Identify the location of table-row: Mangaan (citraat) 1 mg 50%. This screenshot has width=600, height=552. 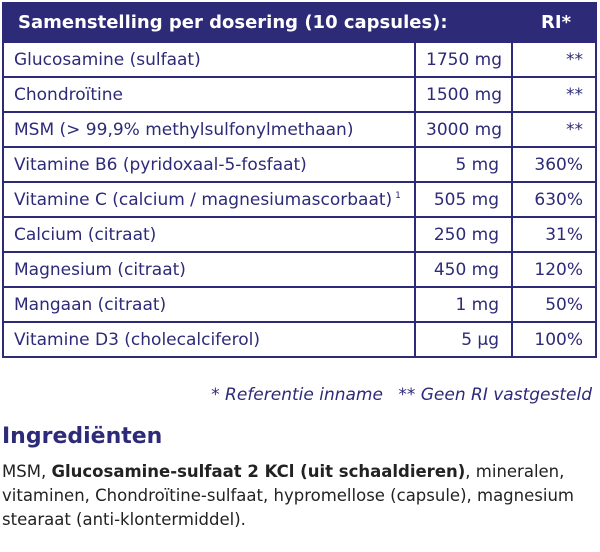
(300, 304).